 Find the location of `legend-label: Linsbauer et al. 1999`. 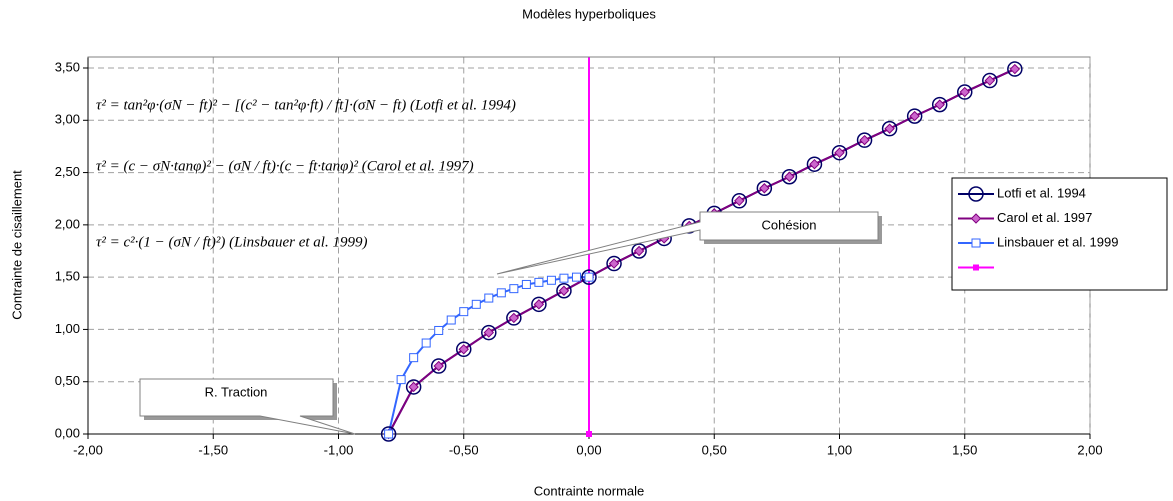

legend-label: Linsbauer et al. 1999 is located at coordinates (1057, 241).